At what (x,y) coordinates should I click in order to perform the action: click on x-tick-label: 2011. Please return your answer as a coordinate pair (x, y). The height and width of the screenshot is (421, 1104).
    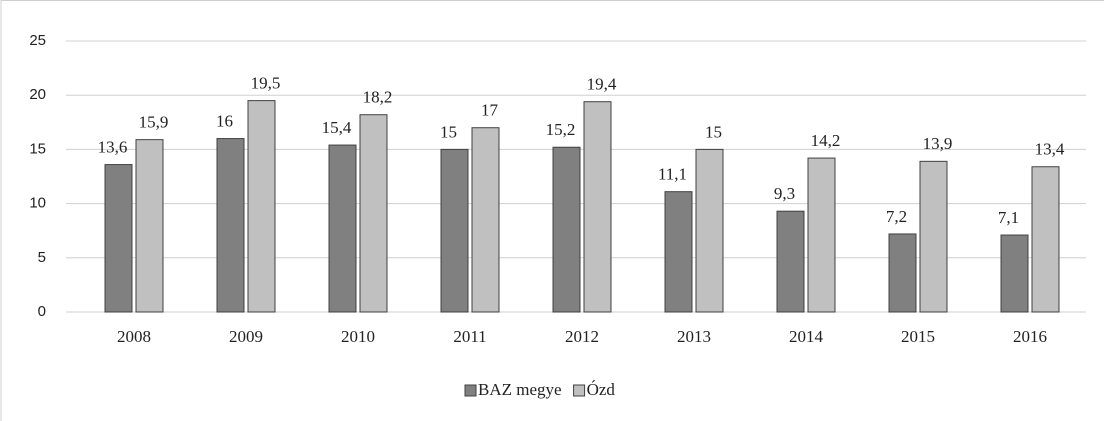
    Looking at the image, I should click on (469, 336).